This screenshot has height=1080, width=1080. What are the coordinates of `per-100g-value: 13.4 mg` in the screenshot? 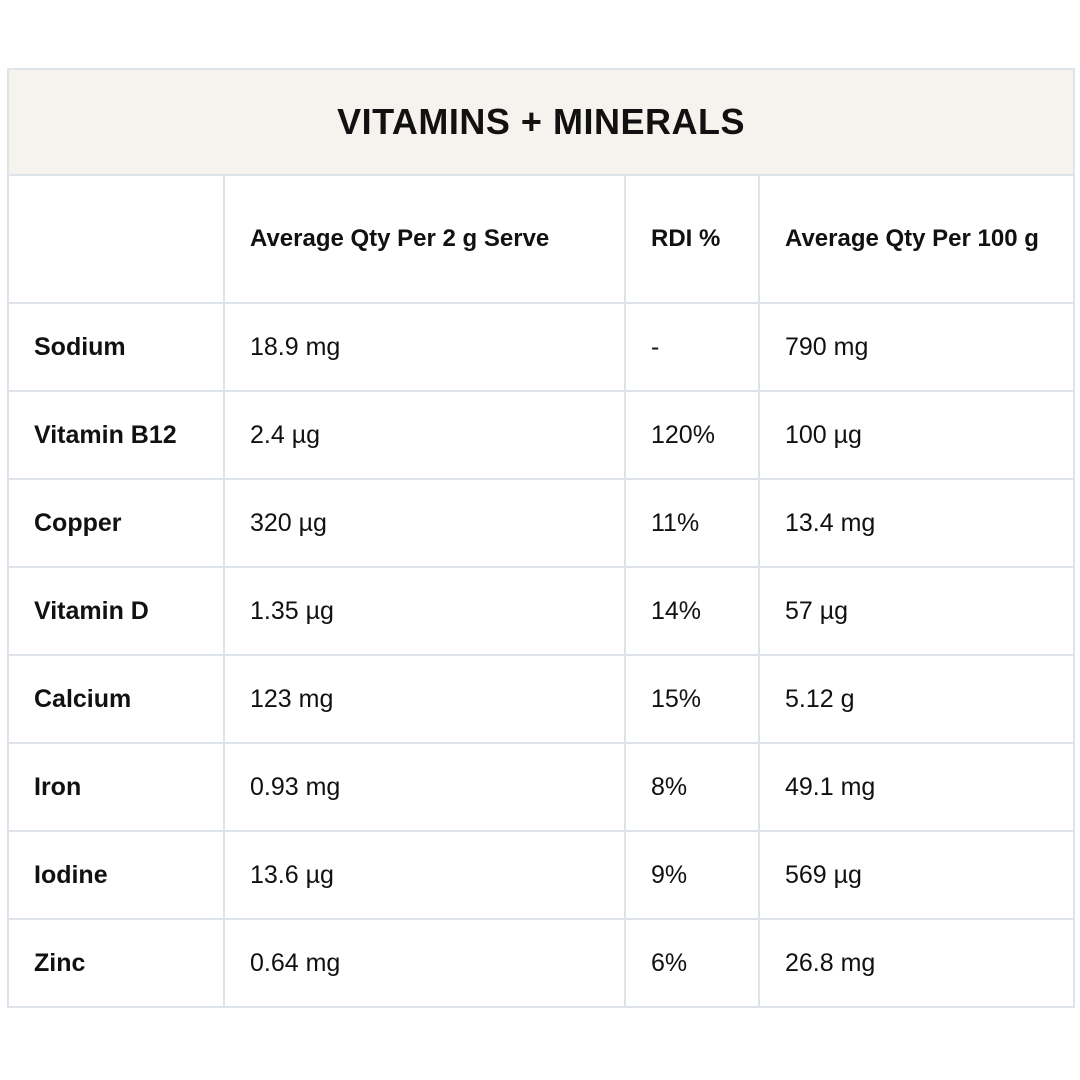 It's located at (916, 523).